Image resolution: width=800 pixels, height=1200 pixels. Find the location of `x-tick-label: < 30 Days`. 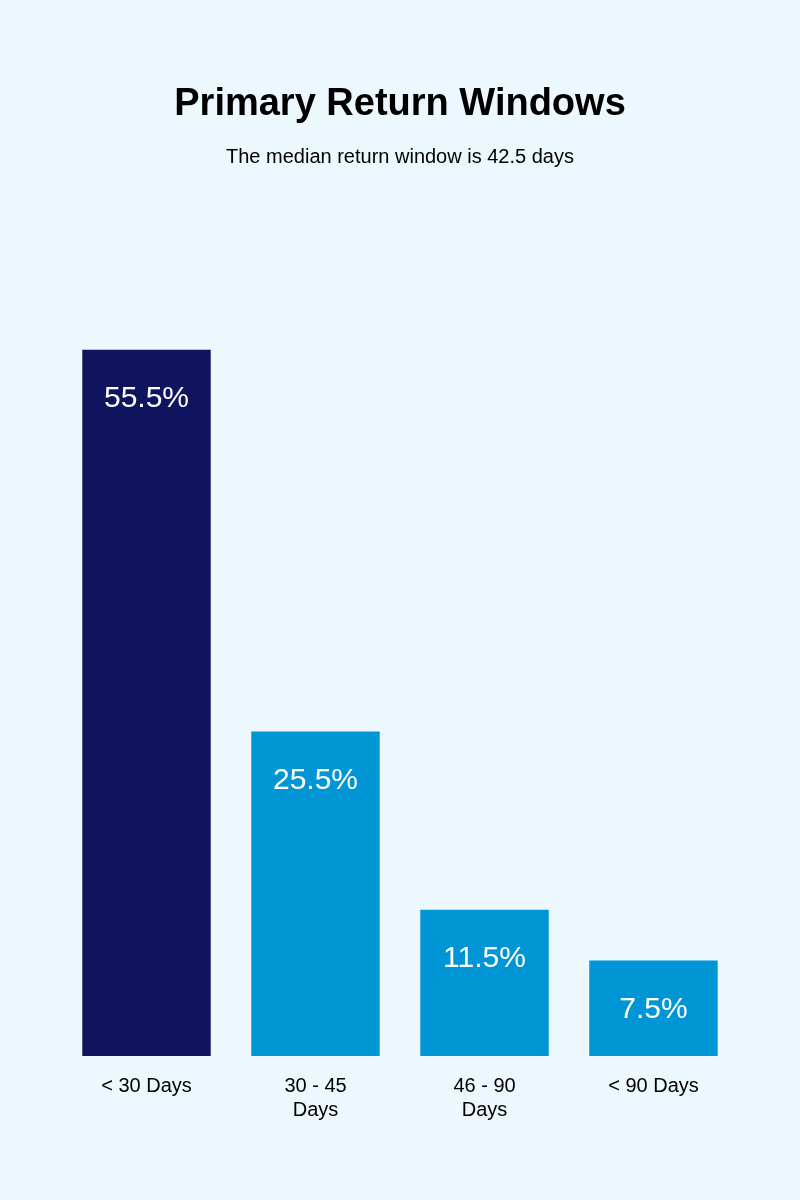

x-tick-label: < 30 Days is located at coordinates (146, 1084).